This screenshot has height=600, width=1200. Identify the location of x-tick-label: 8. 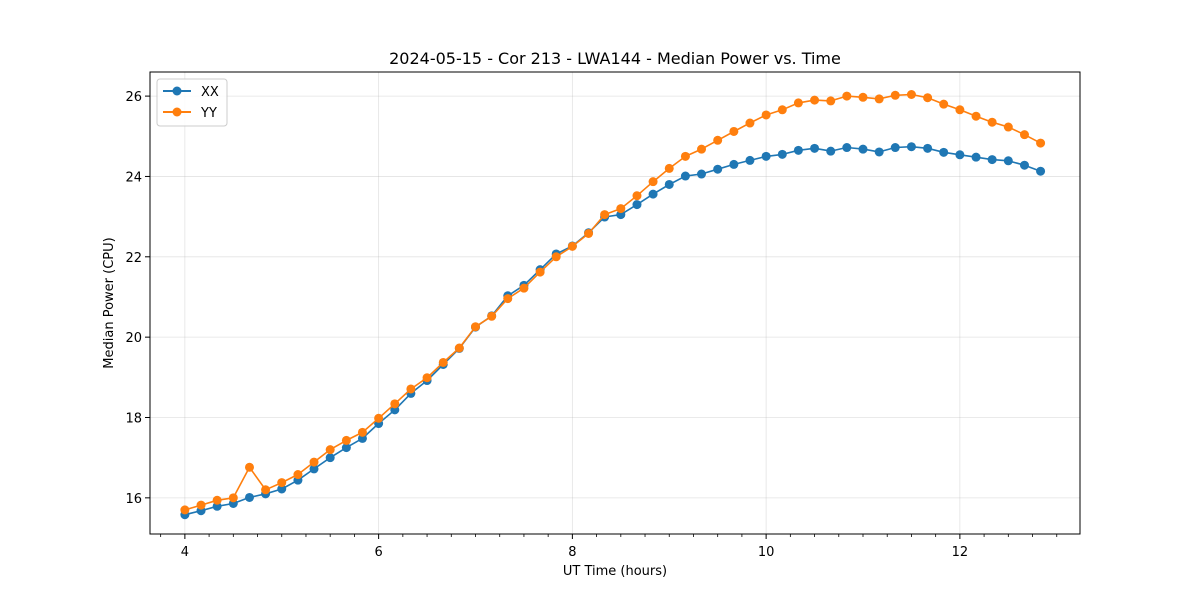
(572, 552).